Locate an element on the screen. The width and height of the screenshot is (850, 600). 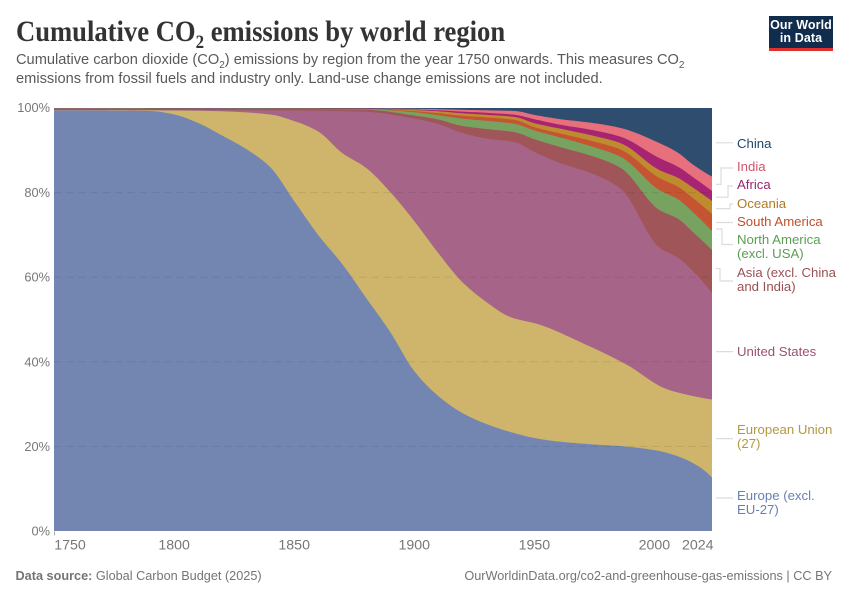
svg-text: 80% is located at coordinates (37, 192).